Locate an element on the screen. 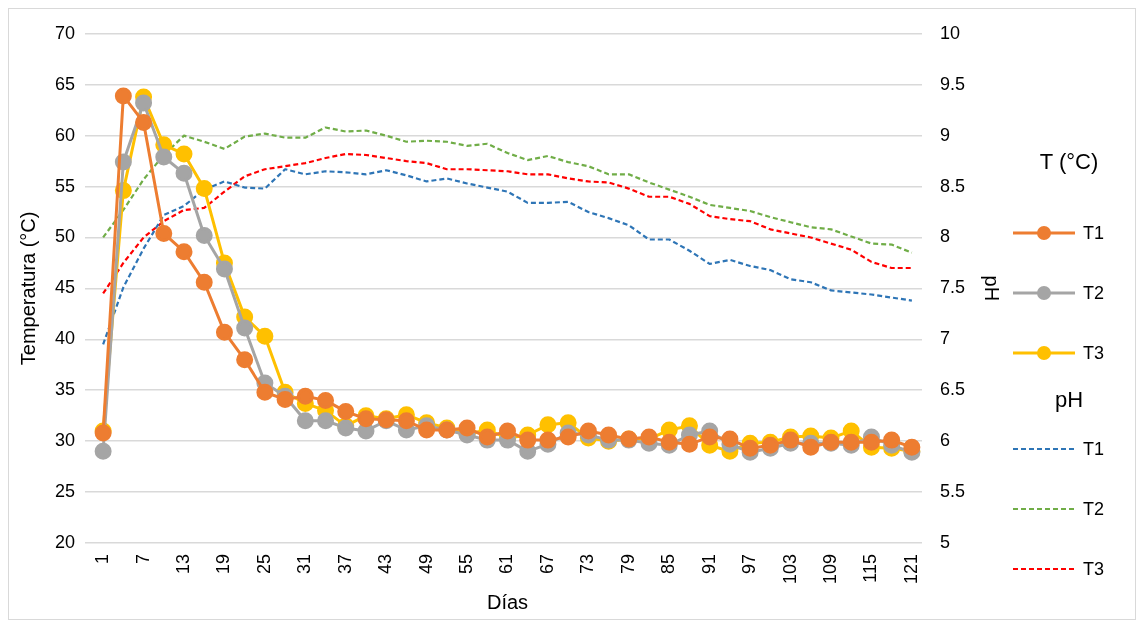 The height and width of the screenshot is (623, 1138). y-axis-title: Temperatura (°C) is located at coordinates (27, 288).